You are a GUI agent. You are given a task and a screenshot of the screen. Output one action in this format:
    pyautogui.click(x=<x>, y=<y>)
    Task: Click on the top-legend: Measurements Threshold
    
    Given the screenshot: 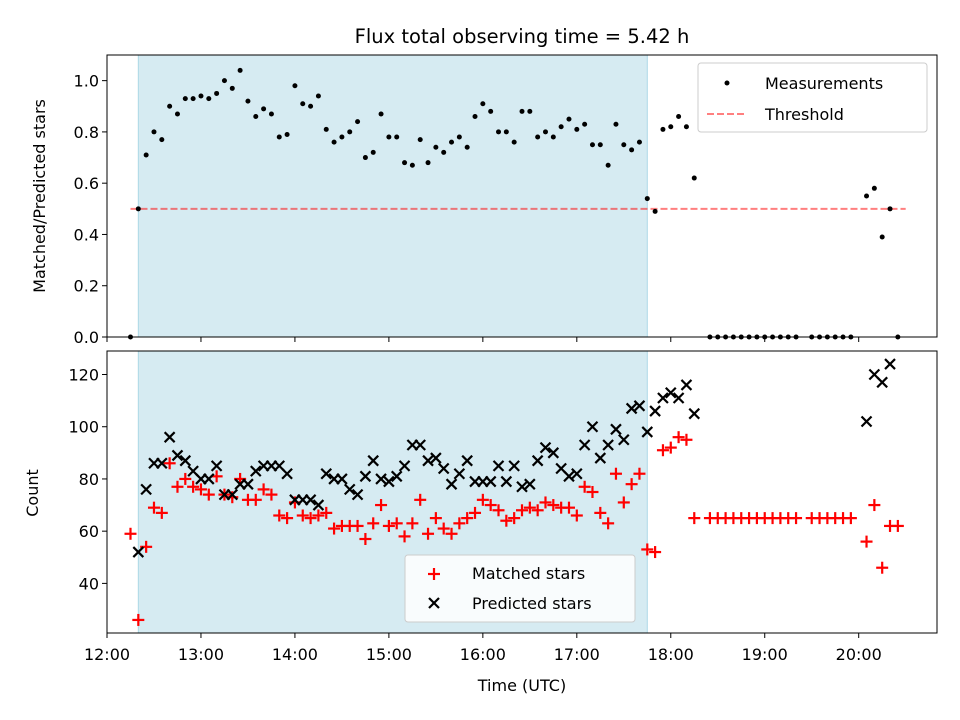 What is the action you would take?
    pyautogui.click(x=812, y=97)
    